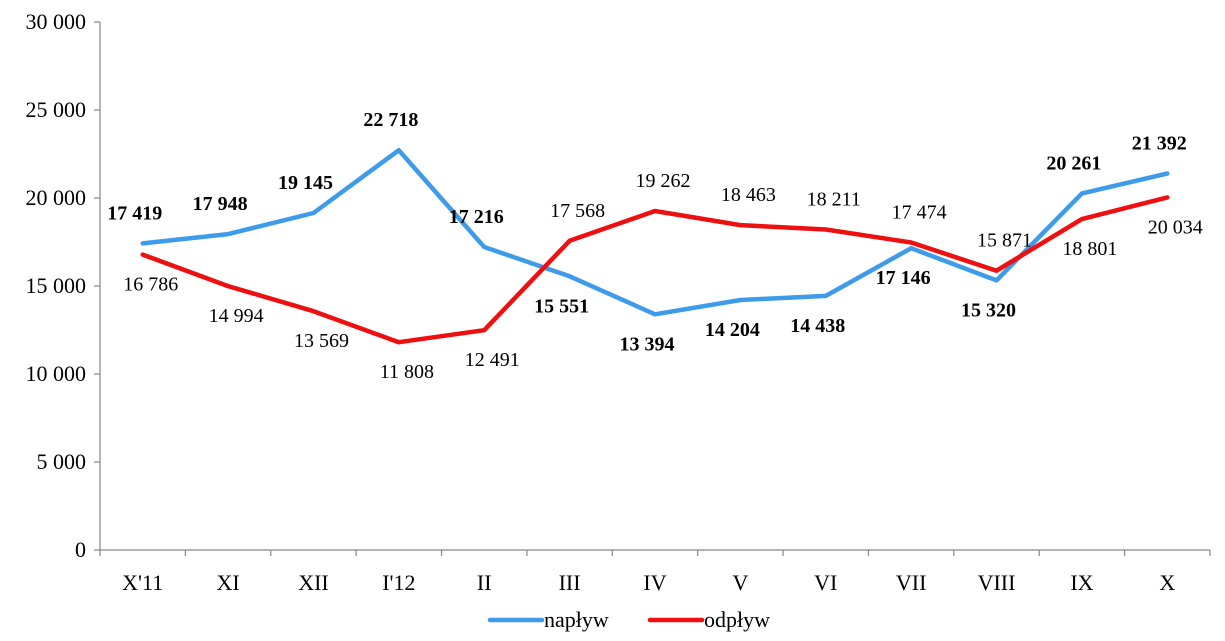 The height and width of the screenshot is (641, 1225). I want to click on data-label: 19 145, so click(305, 183).